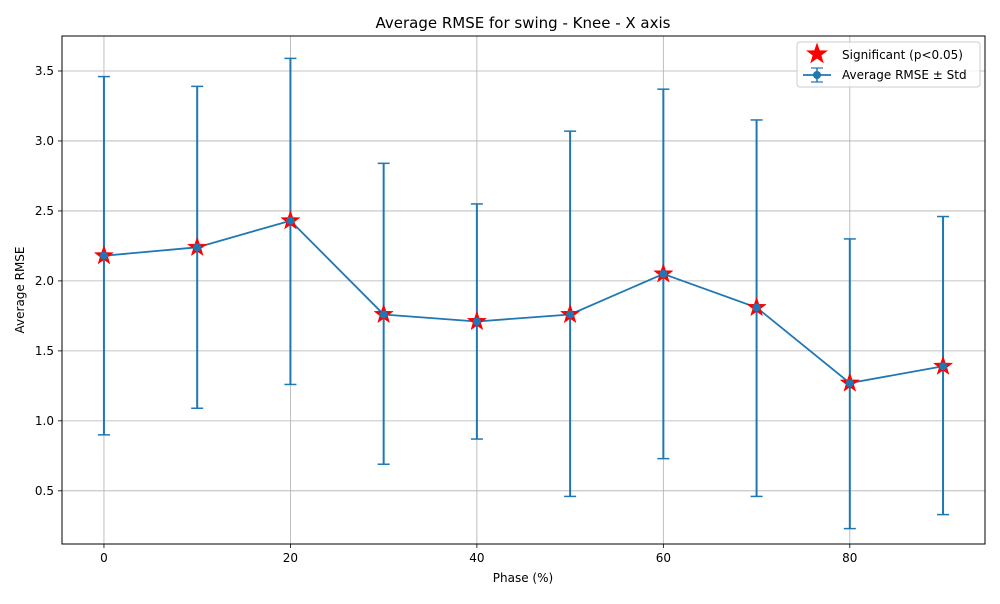  Describe the element at coordinates (663, 558) in the screenshot. I see `x-tick-label: 60` at that location.